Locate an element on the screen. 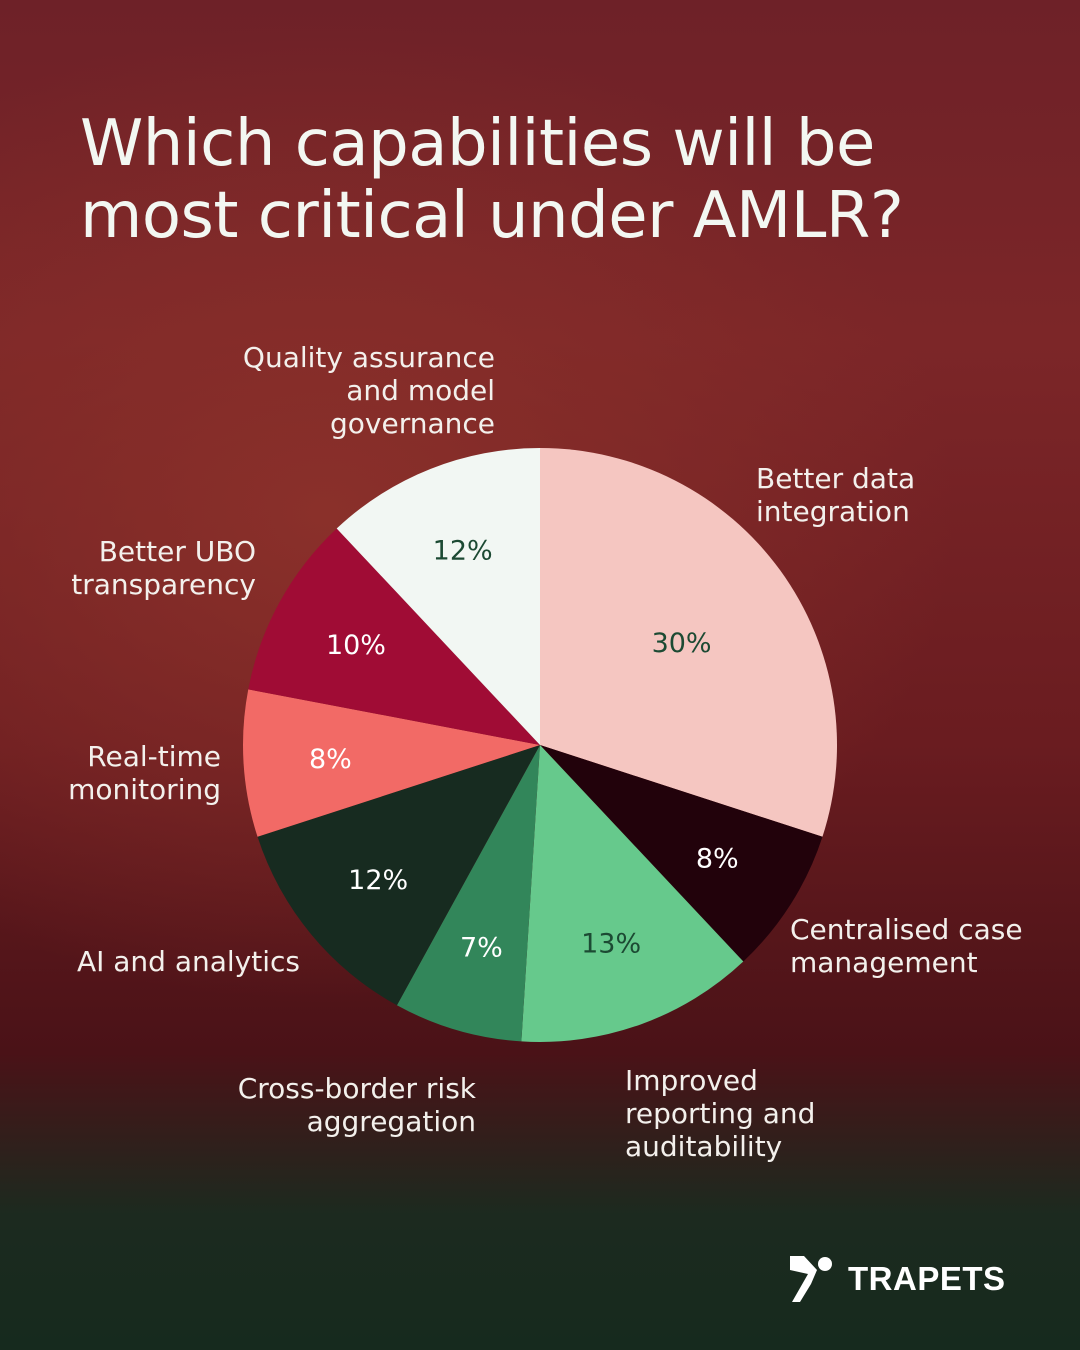 Image resolution: width=1080 pixels, height=1350 pixels. label-quality-assurance: Quality assurance and model governance is located at coordinates (368, 390).